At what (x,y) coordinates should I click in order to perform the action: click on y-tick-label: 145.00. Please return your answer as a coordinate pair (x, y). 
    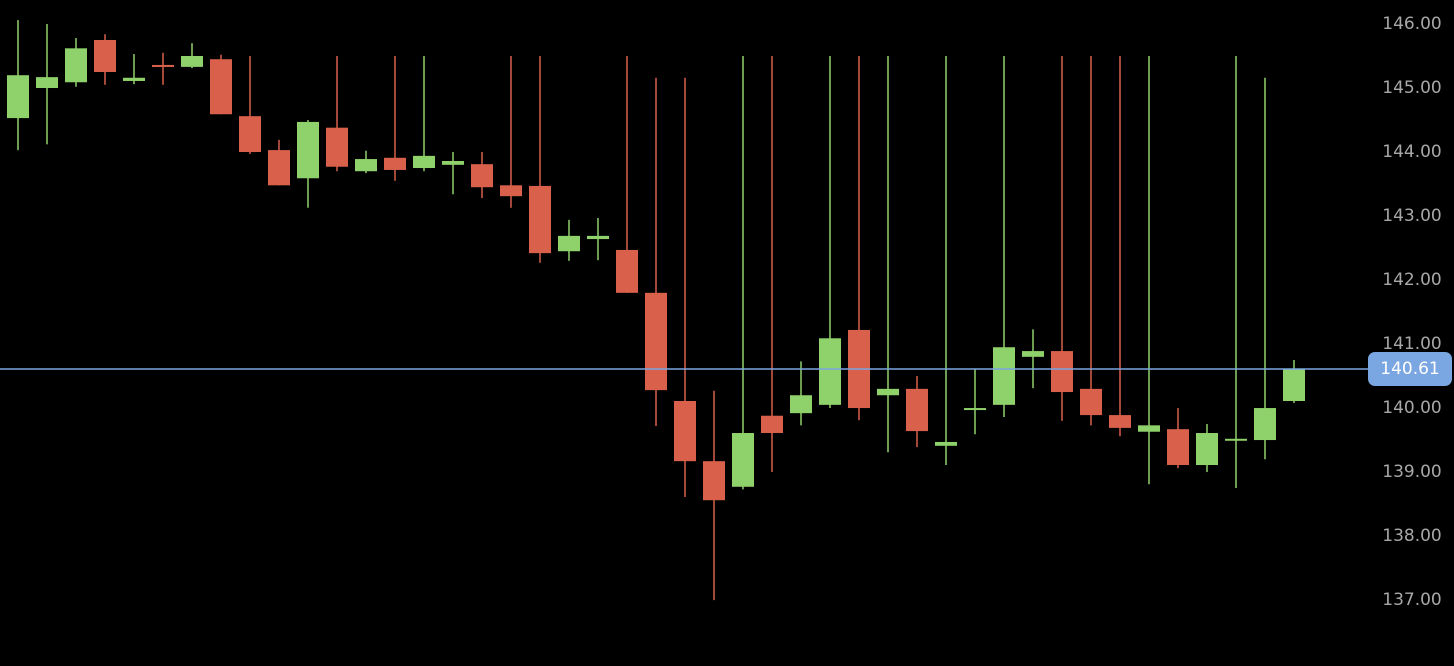
    Looking at the image, I should click on (1411, 88).